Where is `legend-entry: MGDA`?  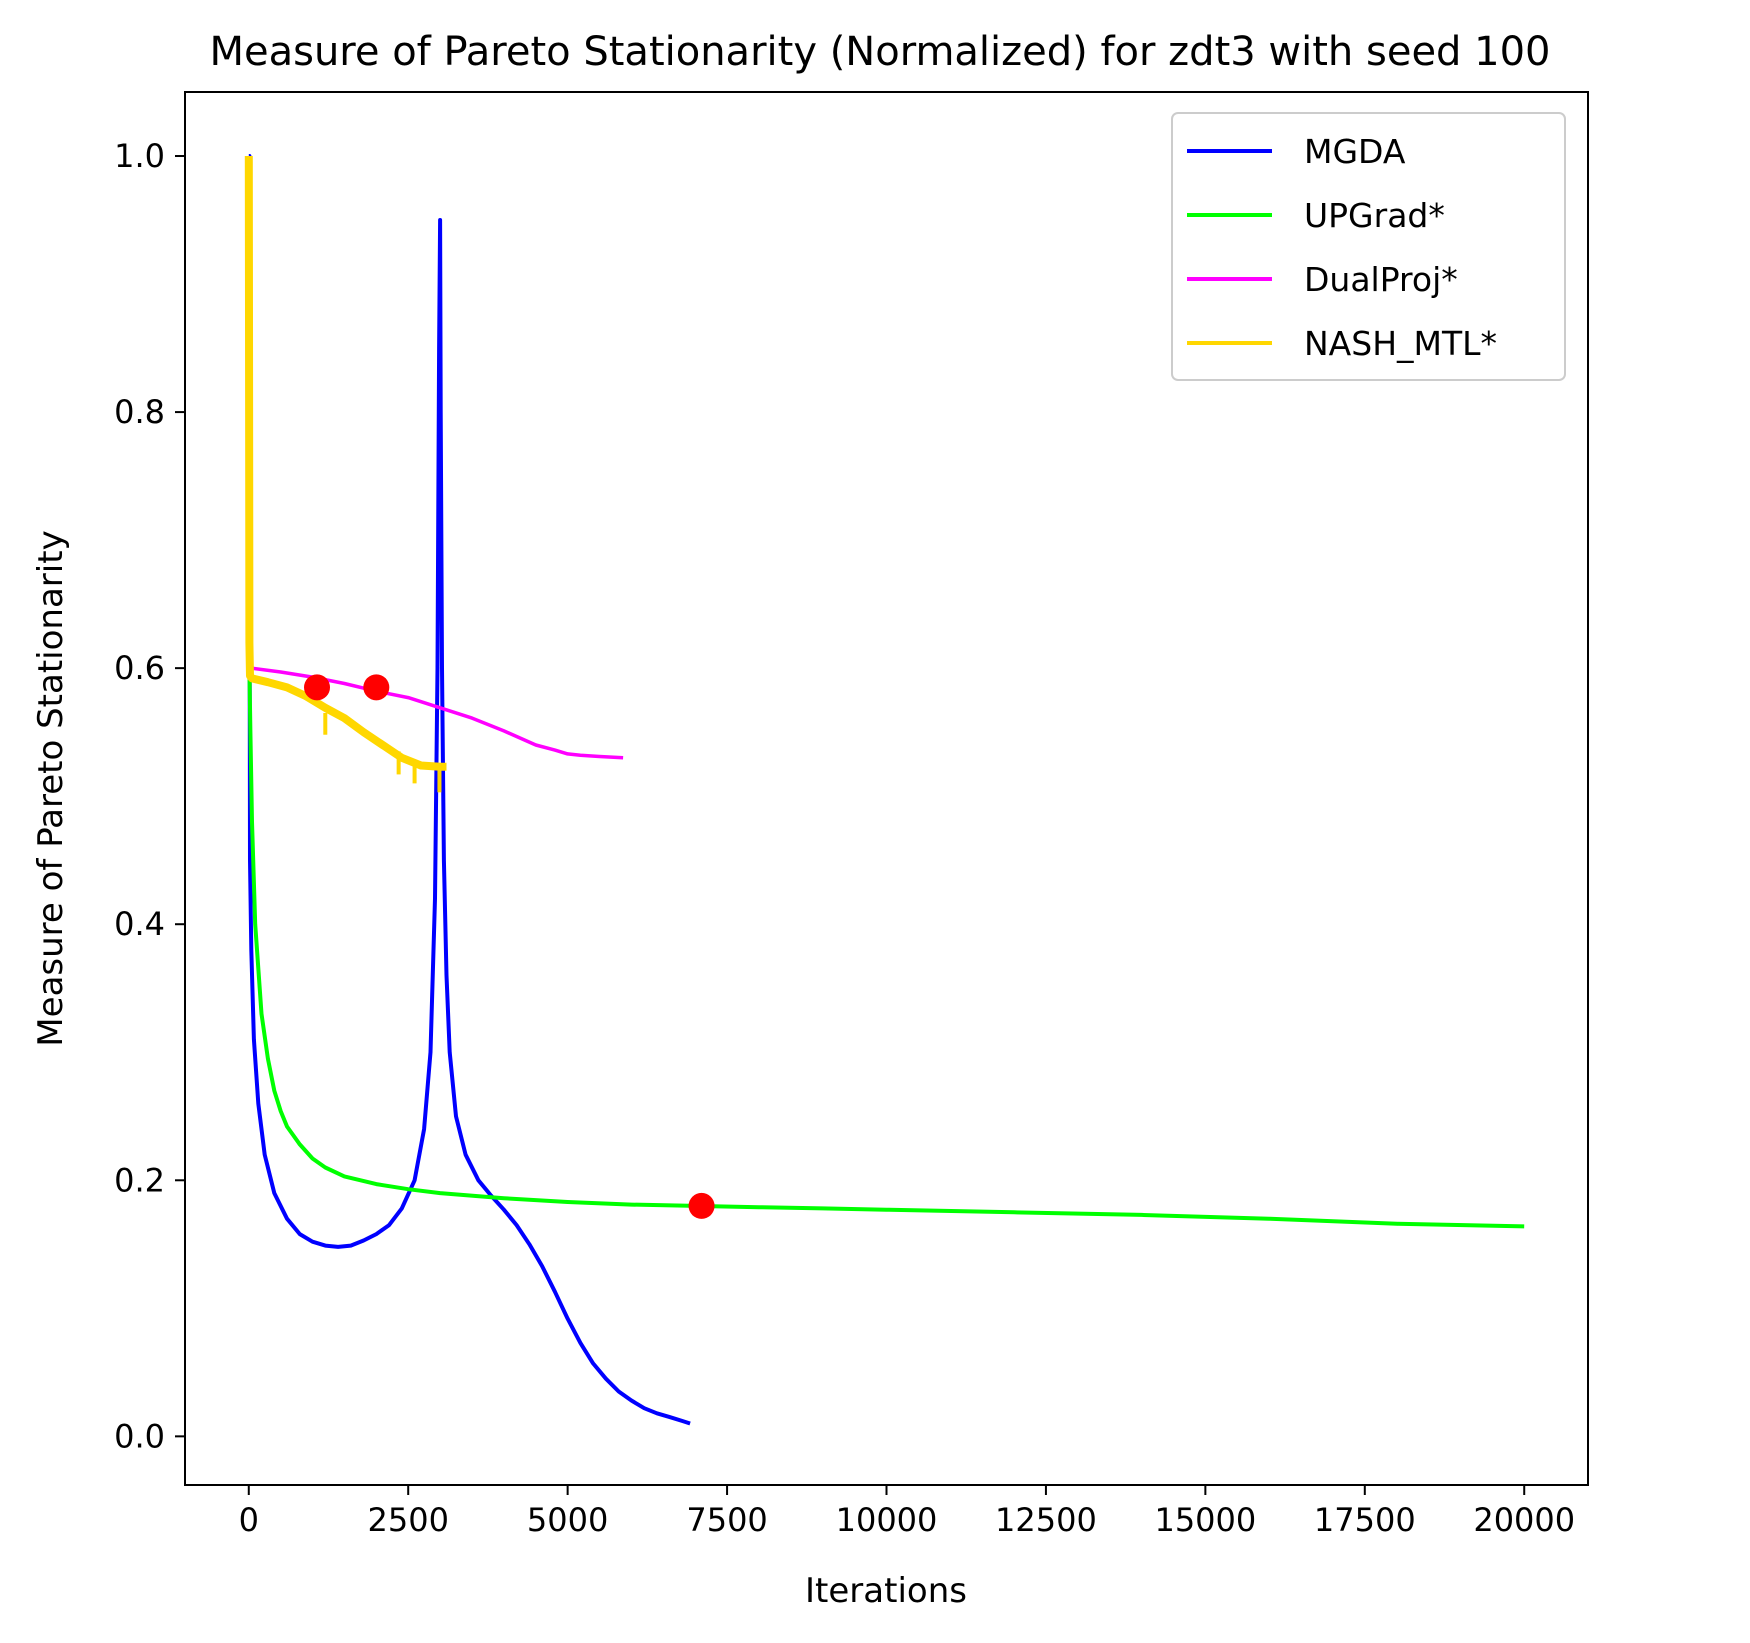
legend-entry: MGDA is located at coordinates (1355, 151).